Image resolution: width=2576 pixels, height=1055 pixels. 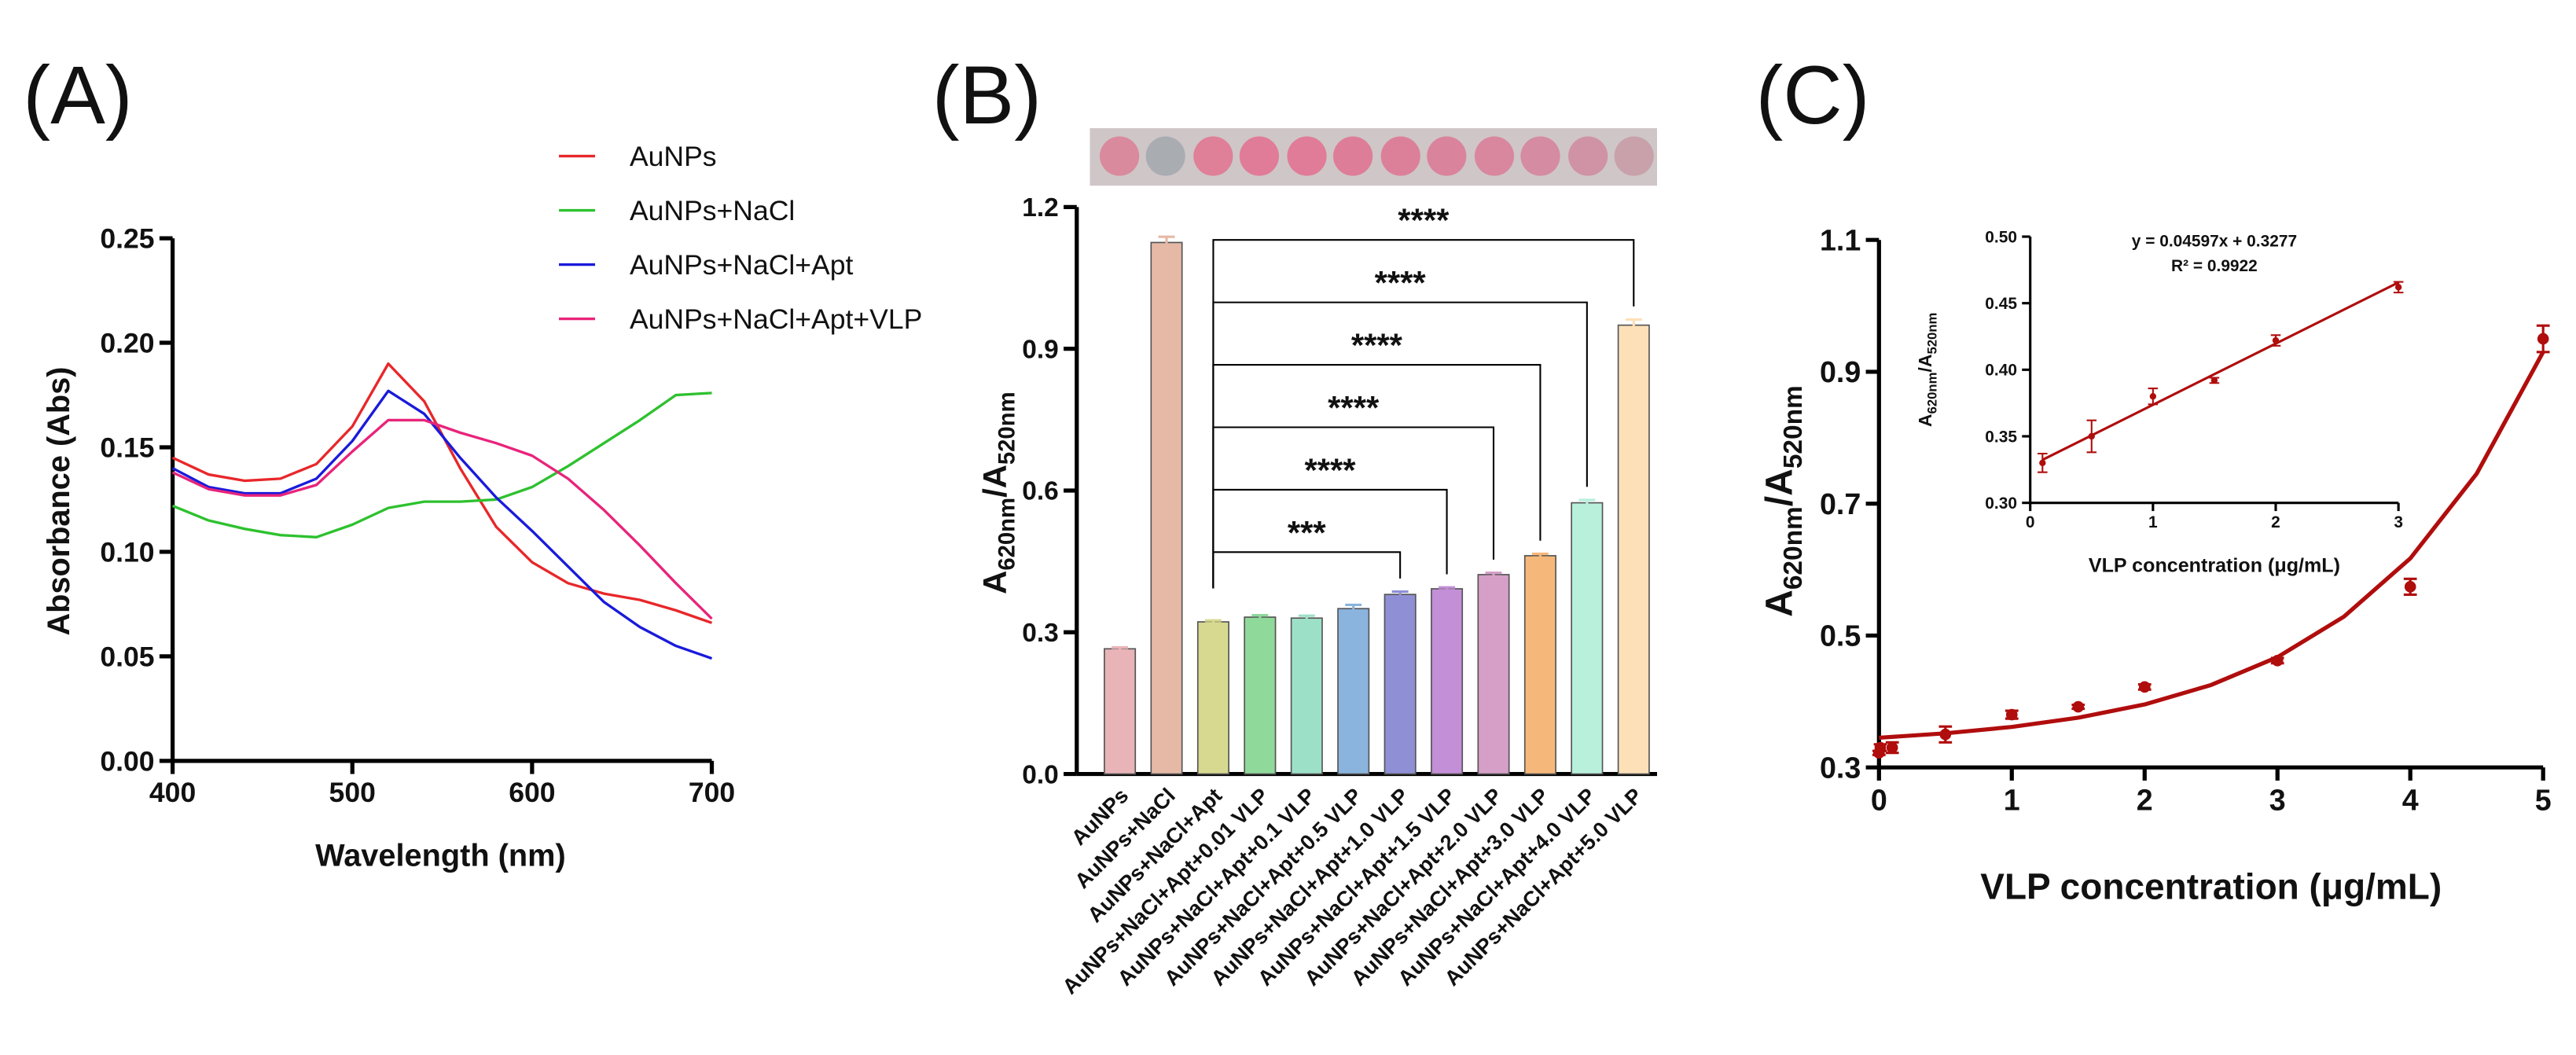 What do you see at coordinates (1373, 157) in the screenshot?
I see `well-photo` at bounding box center [1373, 157].